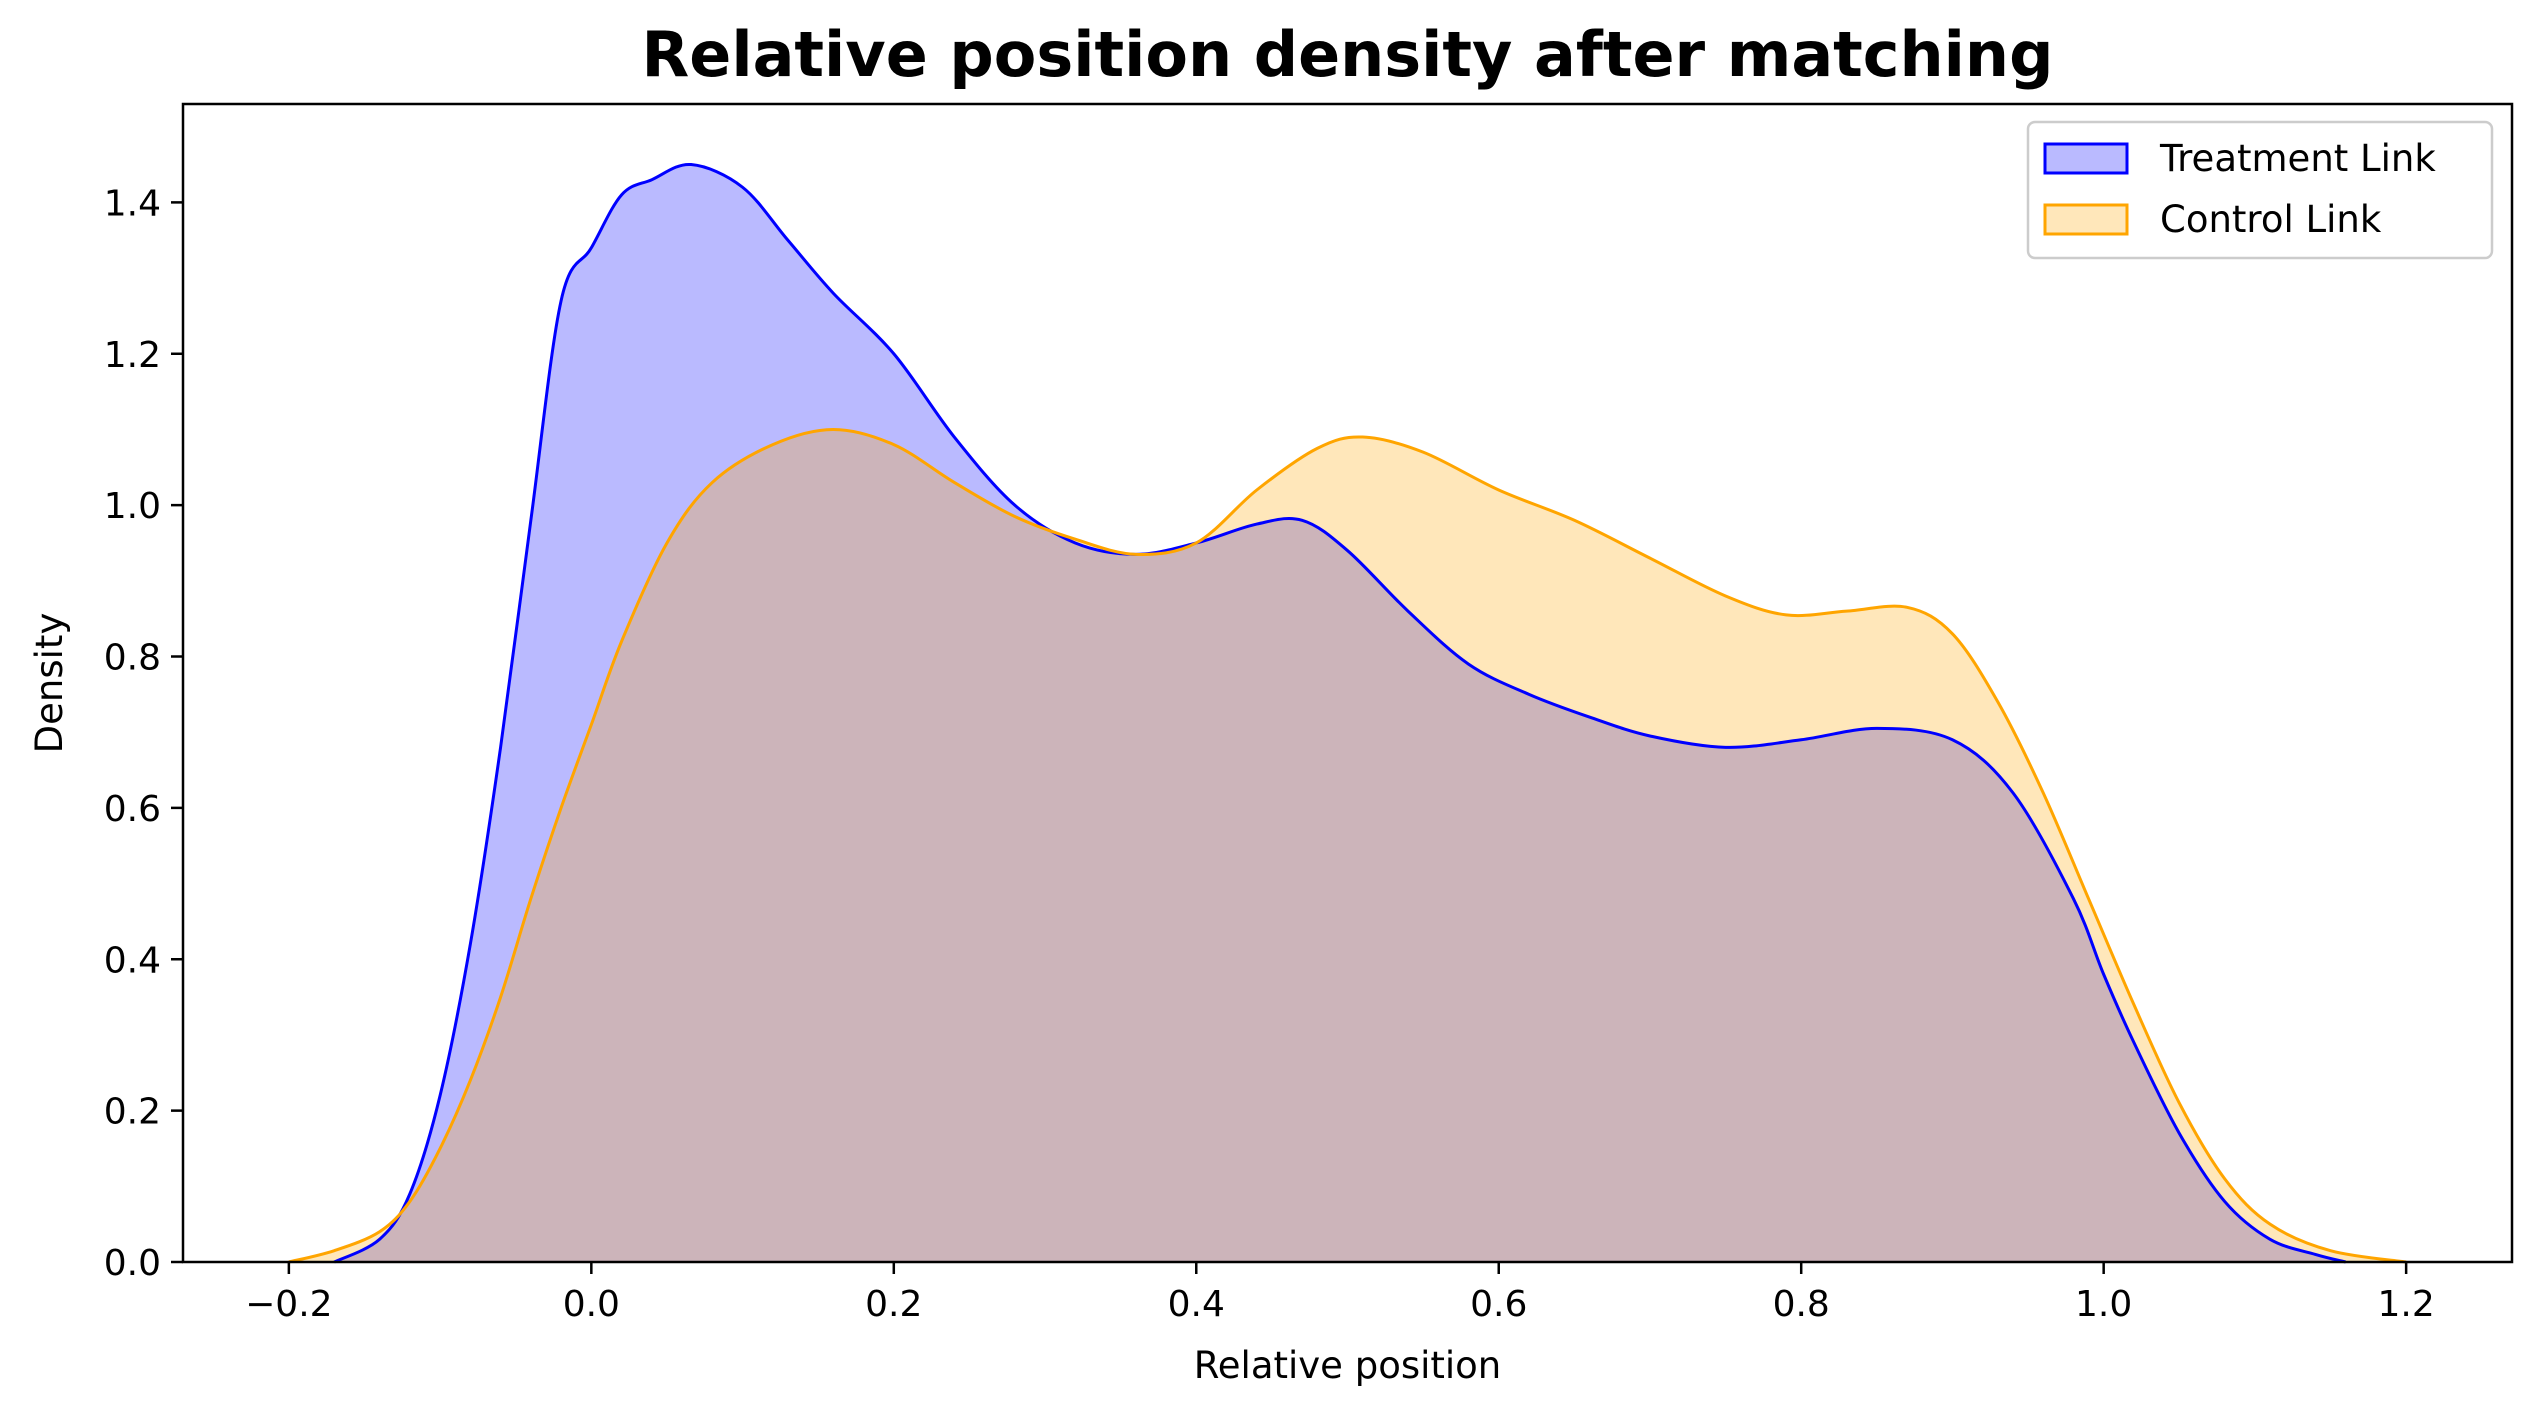 The width and height of the screenshot is (2537, 1415). What do you see at coordinates (2103, 1304) in the screenshot?
I see `x-tick-label: 1.0` at bounding box center [2103, 1304].